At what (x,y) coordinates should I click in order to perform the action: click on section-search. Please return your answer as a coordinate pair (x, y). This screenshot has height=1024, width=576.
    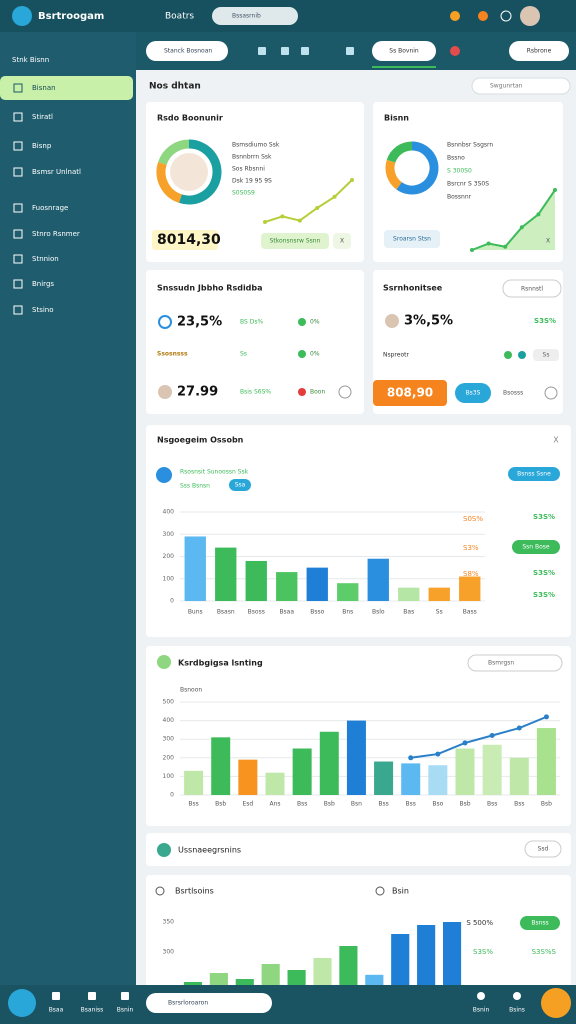
    Looking at the image, I should click on (521, 86).